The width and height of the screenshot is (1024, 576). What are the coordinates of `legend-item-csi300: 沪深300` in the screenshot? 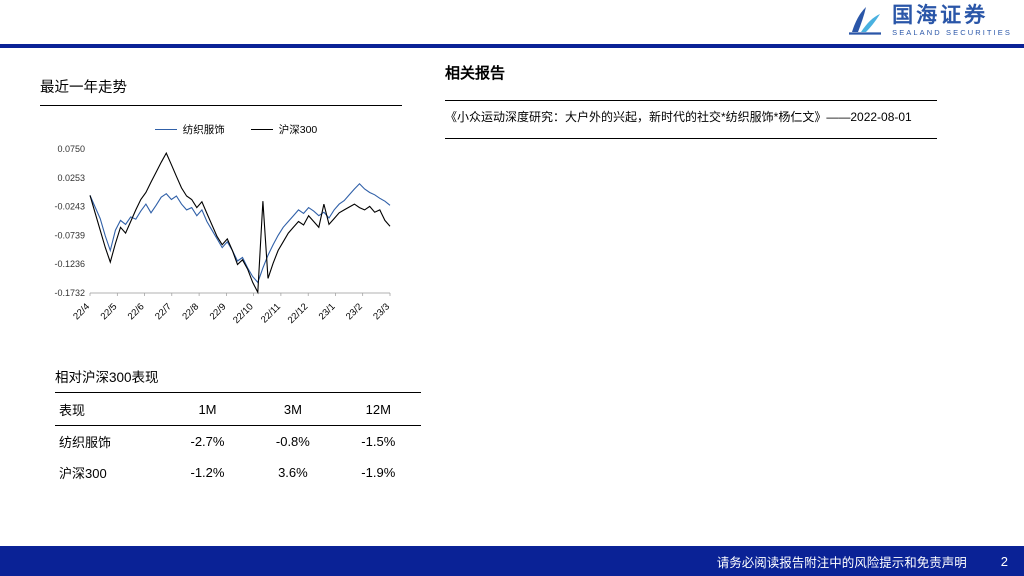 It's located at (284, 129).